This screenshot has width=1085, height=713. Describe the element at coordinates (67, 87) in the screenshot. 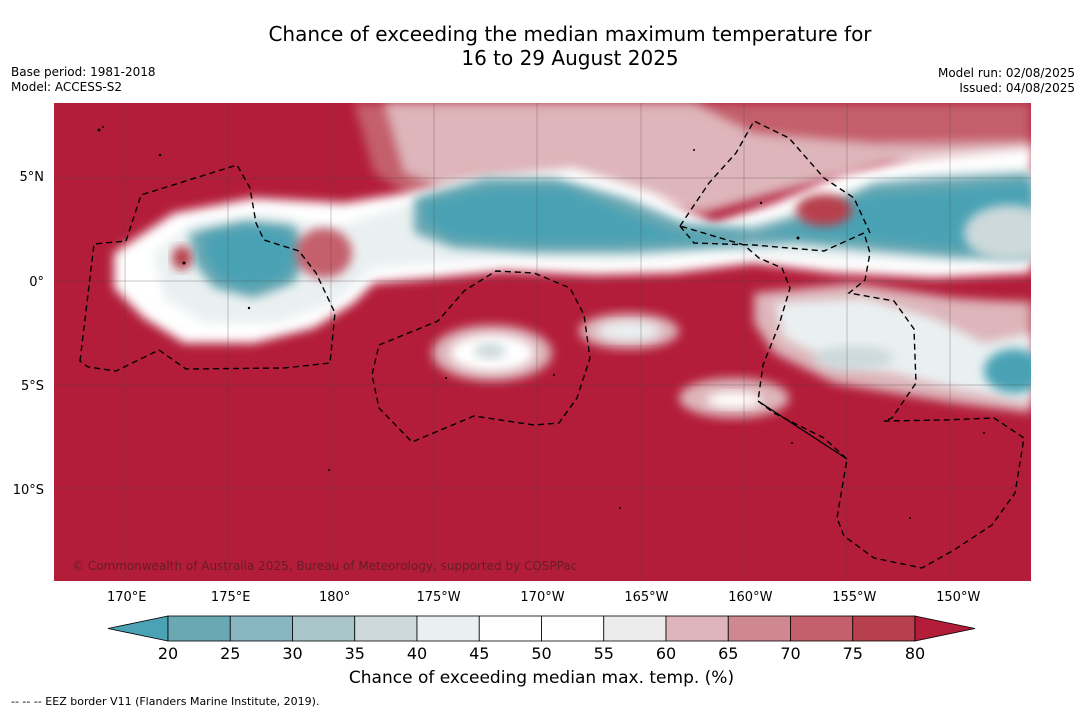

I see `model-name: Model: ACCESS-S2` at that location.